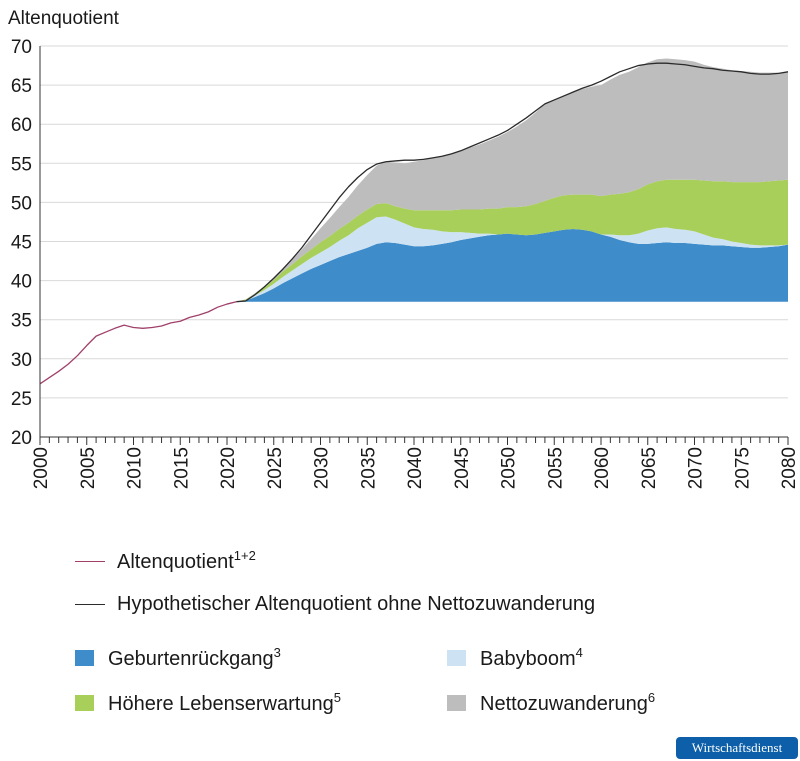  I want to click on legend-note-geburtenrueckgang: 3, so click(277, 652).